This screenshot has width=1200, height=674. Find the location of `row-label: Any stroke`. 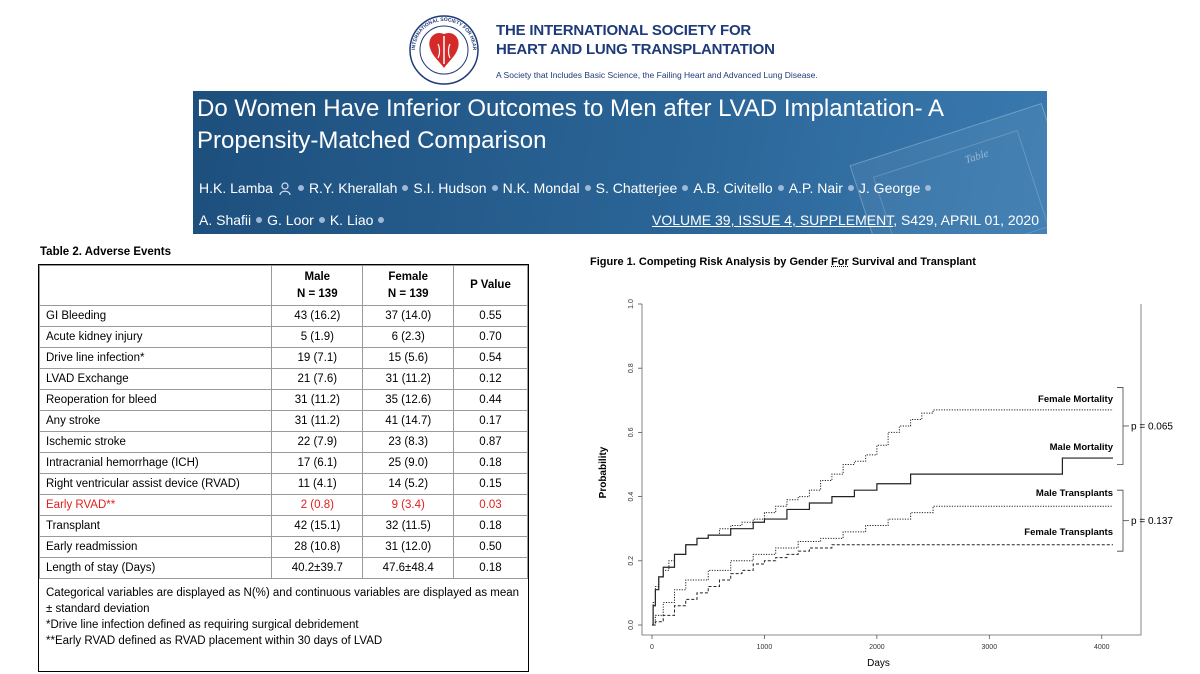

row-label: Any stroke is located at coordinates (155, 421).